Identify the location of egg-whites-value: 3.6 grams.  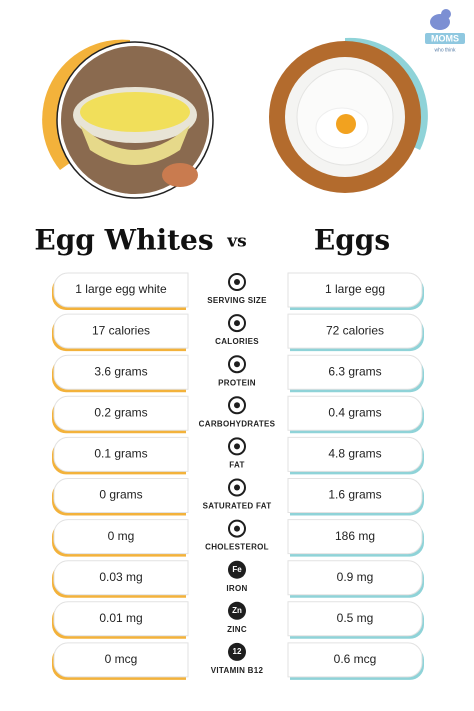
(120, 371).